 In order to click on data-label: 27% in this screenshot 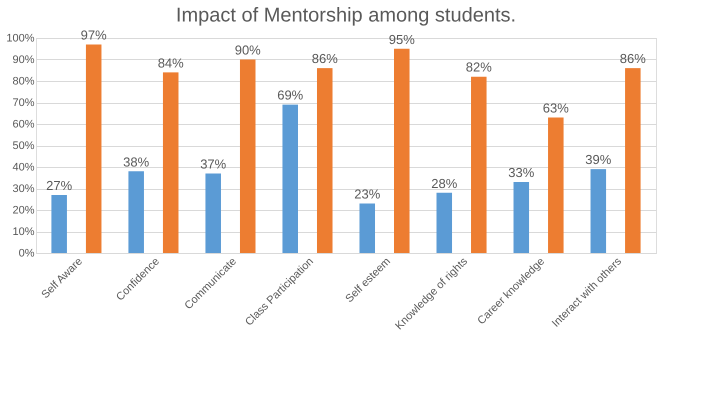, I will do `click(59, 185)`.